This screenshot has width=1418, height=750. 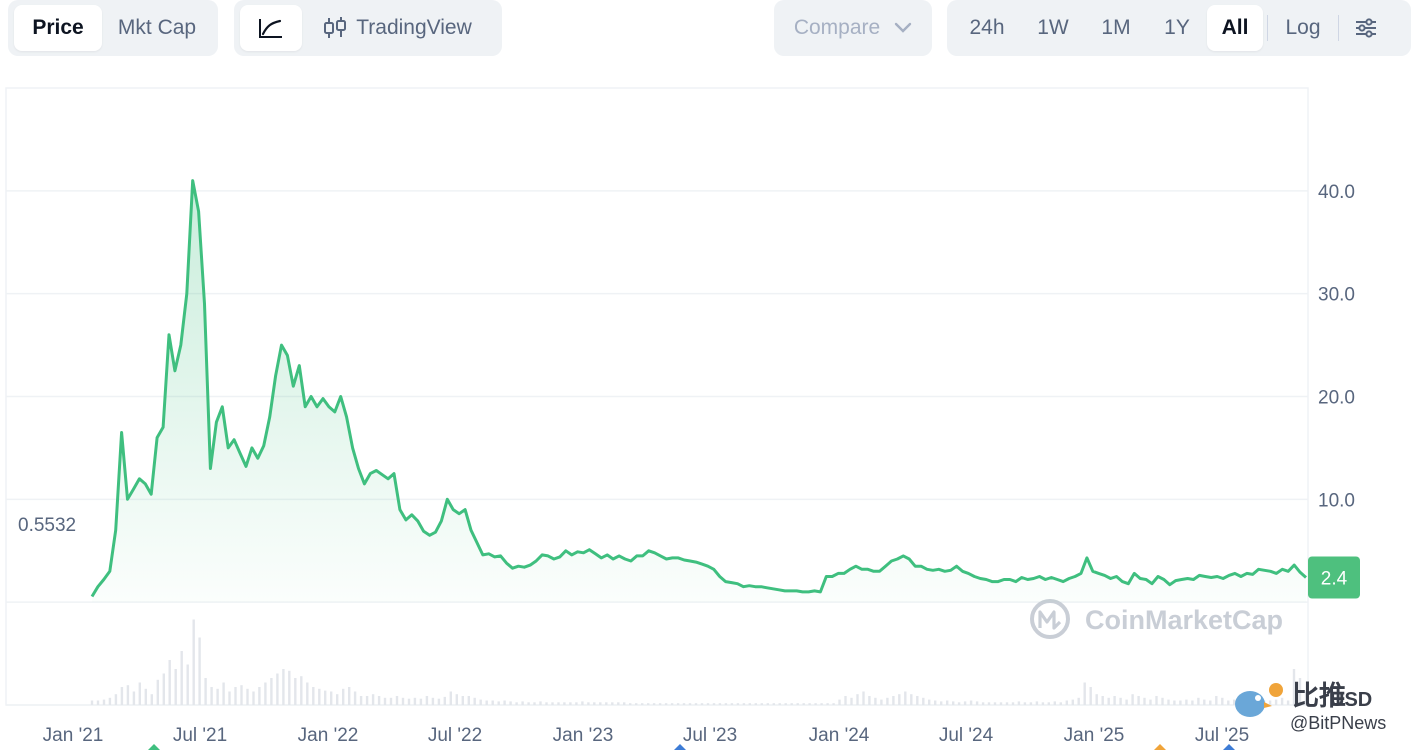 I want to click on current-price-label: 2.4, so click(x=1334, y=579).